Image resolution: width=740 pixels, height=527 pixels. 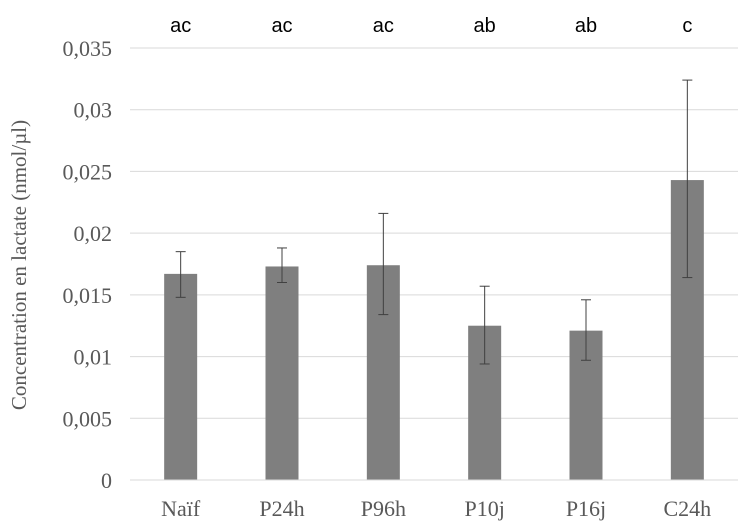 What do you see at coordinates (687, 26) in the screenshot?
I see `significance-label: c` at bounding box center [687, 26].